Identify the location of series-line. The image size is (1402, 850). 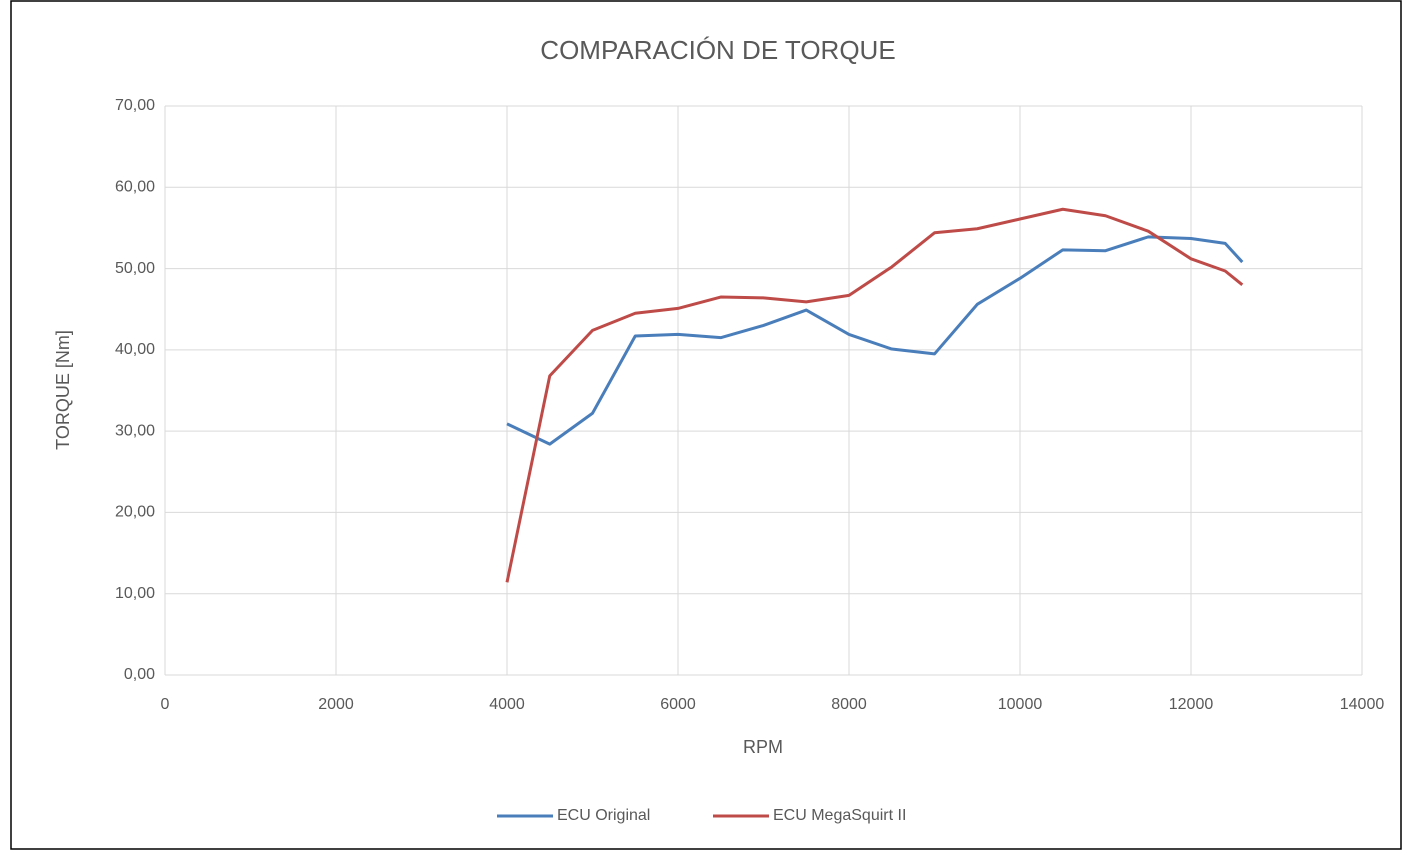
(875, 340).